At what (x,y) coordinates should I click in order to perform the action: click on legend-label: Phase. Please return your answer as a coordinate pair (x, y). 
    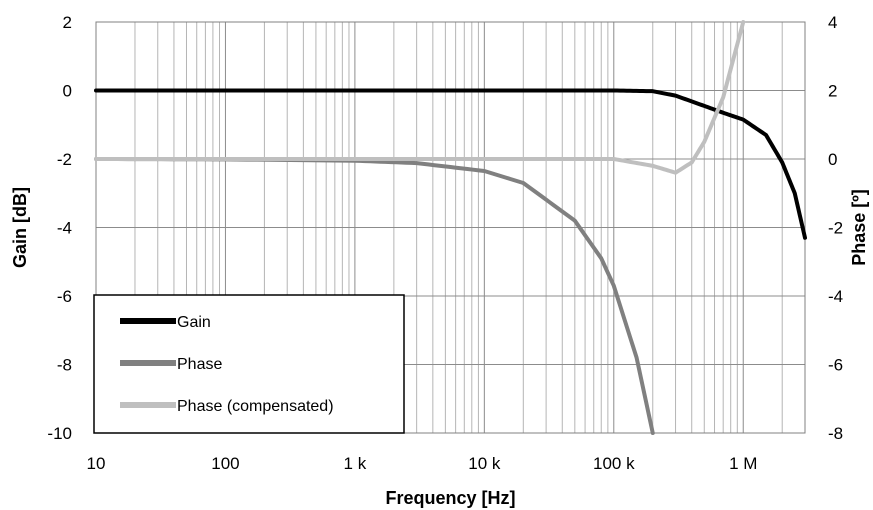
    Looking at the image, I should click on (199, 364).